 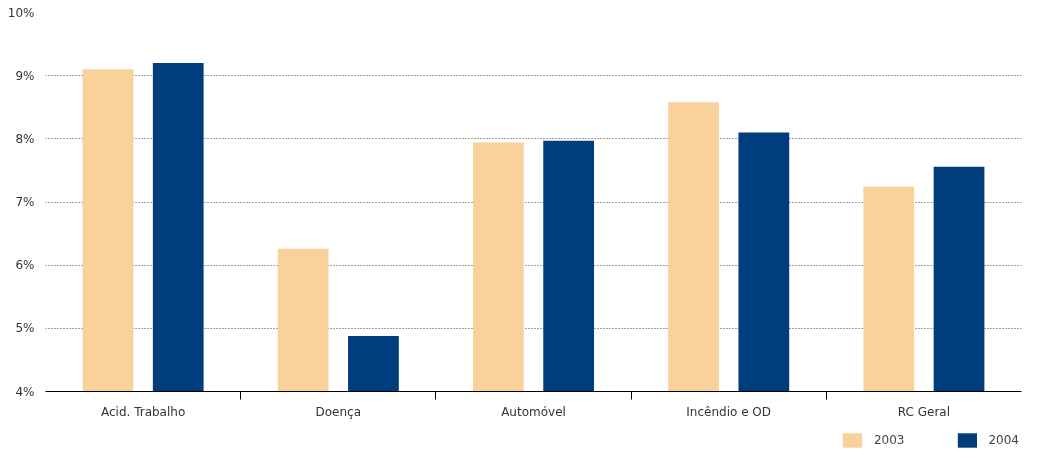 I want to click on y-tick-label: 8%, so click(x=25, y=138).